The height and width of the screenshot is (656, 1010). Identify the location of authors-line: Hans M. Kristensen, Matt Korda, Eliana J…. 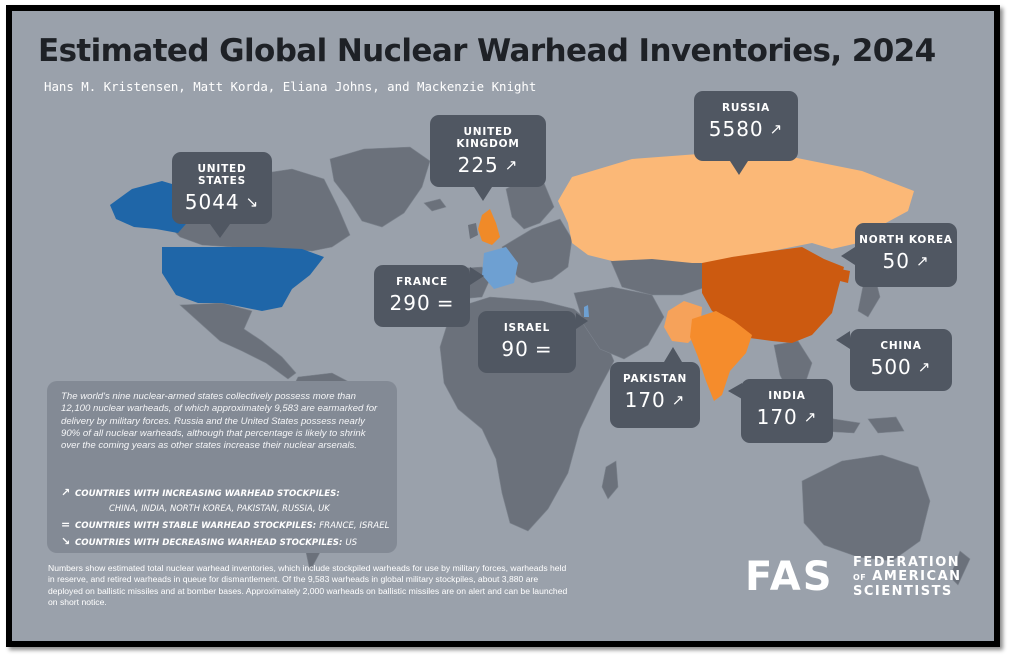
(290, 86).